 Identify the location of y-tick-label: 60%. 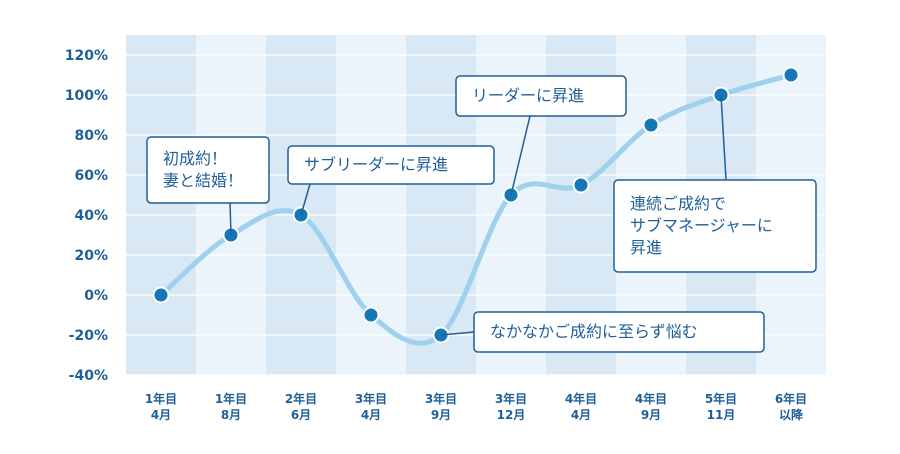
(91, 176).